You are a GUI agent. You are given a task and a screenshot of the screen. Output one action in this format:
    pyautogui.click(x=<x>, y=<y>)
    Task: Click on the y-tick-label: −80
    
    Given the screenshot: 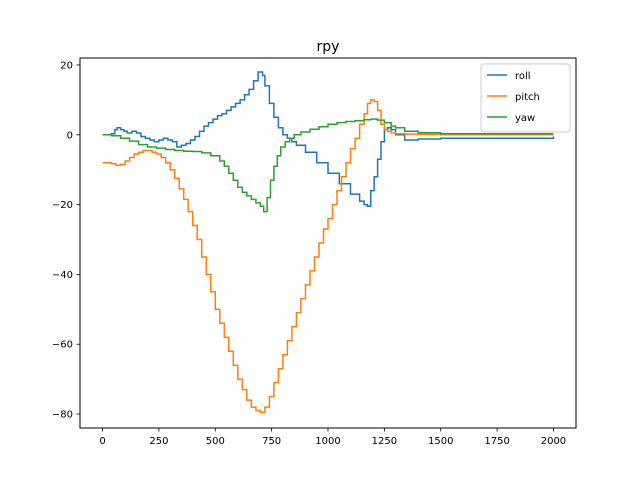 What is the action you would take?
    pyautogui.click(x=62, y=415)
    